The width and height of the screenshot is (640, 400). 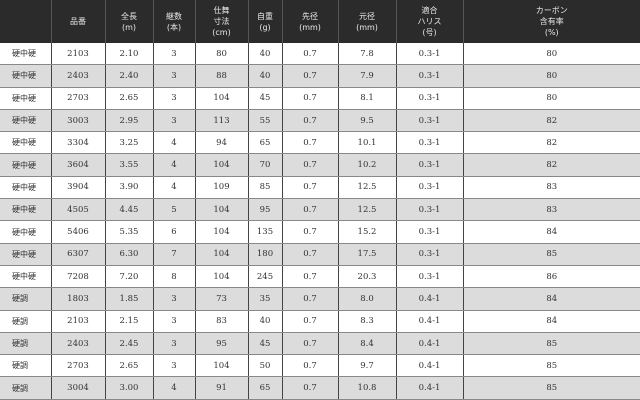 What do you see at coordinates (366, 277) in the screenshot?
I see `cell-butt-diameter: 20.3` at bounding box center [366, 277].